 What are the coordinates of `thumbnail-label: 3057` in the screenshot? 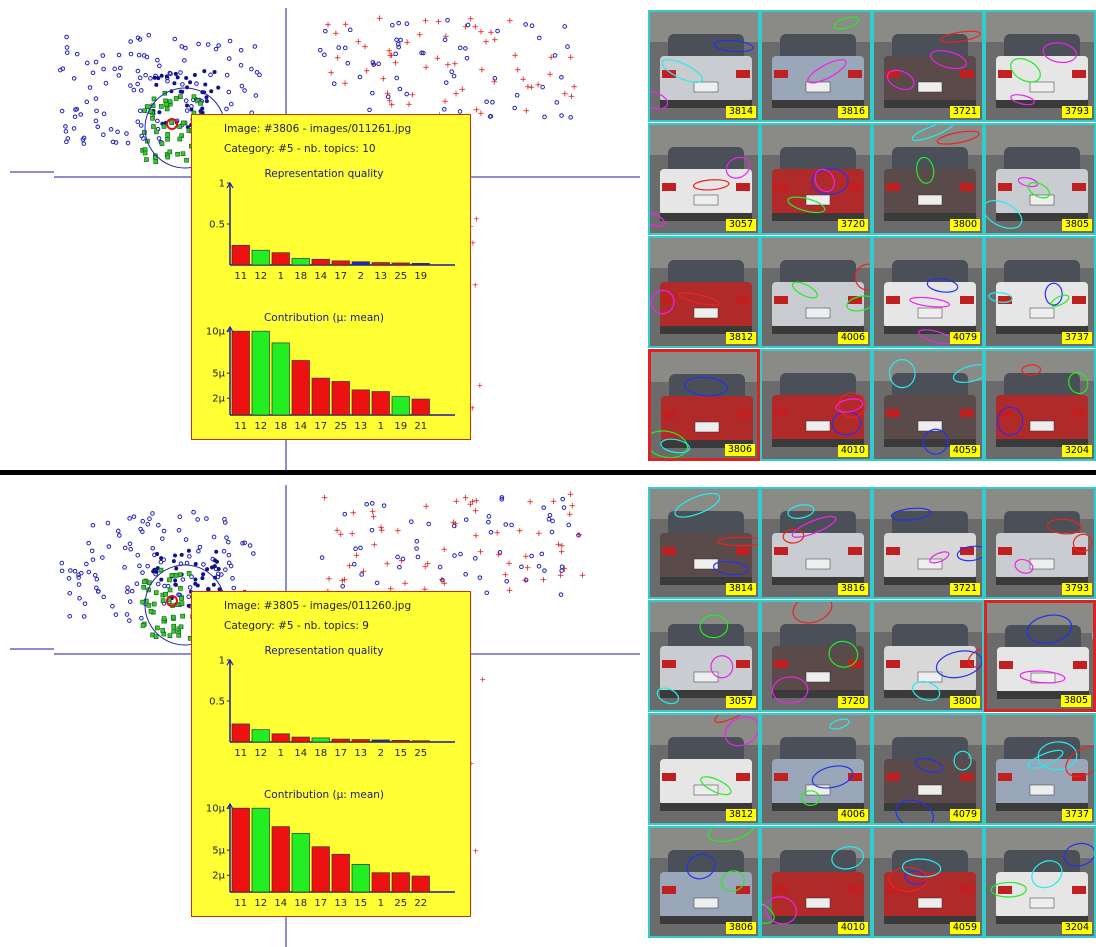 It's located at (740, 225).